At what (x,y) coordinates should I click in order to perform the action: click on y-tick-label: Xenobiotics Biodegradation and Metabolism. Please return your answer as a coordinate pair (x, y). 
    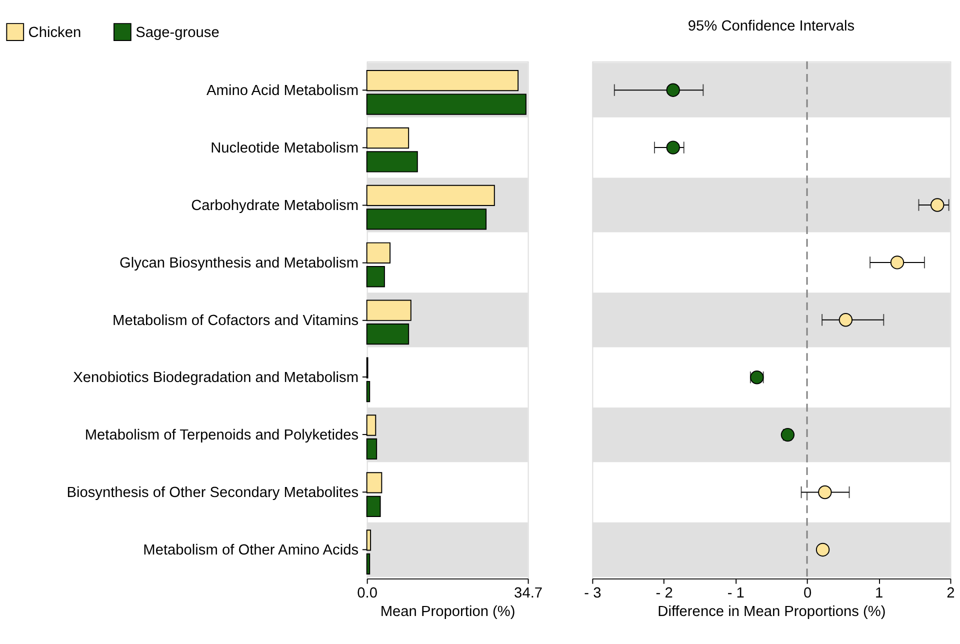
    Looking at the image, I should click on (216, 378).